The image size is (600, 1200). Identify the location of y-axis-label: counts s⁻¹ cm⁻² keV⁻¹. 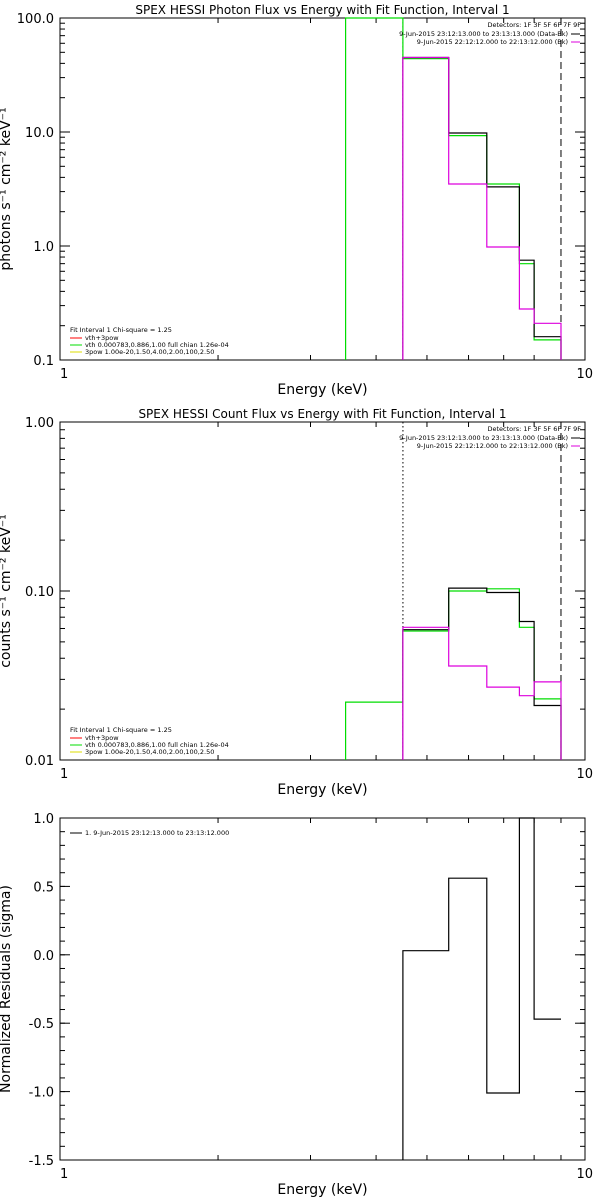
(7, 591).